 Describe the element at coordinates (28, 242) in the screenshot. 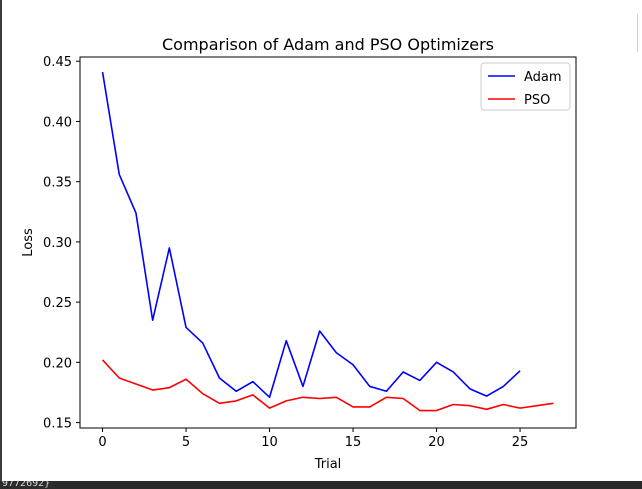

I see `y-axis-label: Loss` at that location.